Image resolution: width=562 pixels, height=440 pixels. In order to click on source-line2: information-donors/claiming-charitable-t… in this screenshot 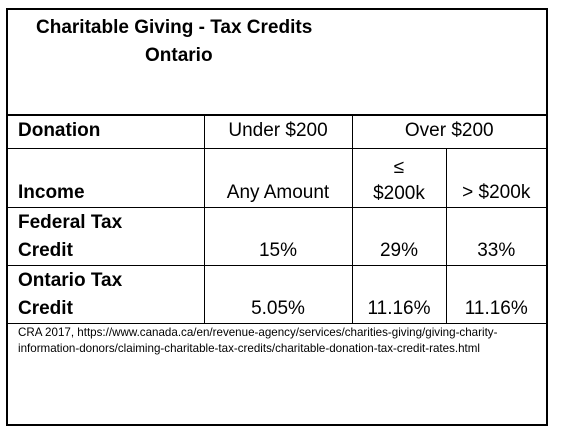, I will do `click(249, 348)`.